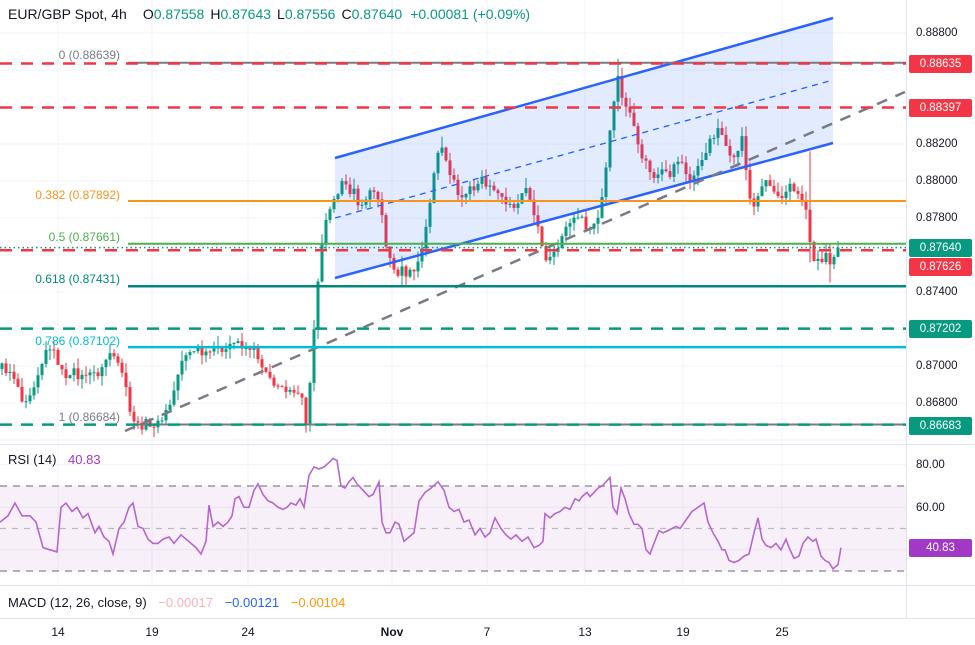 The image size is (975, 645). Describe the element at coordinates (89, 55) in the screenshot. I see `fib-label: 0 (0.88639)` at that location.